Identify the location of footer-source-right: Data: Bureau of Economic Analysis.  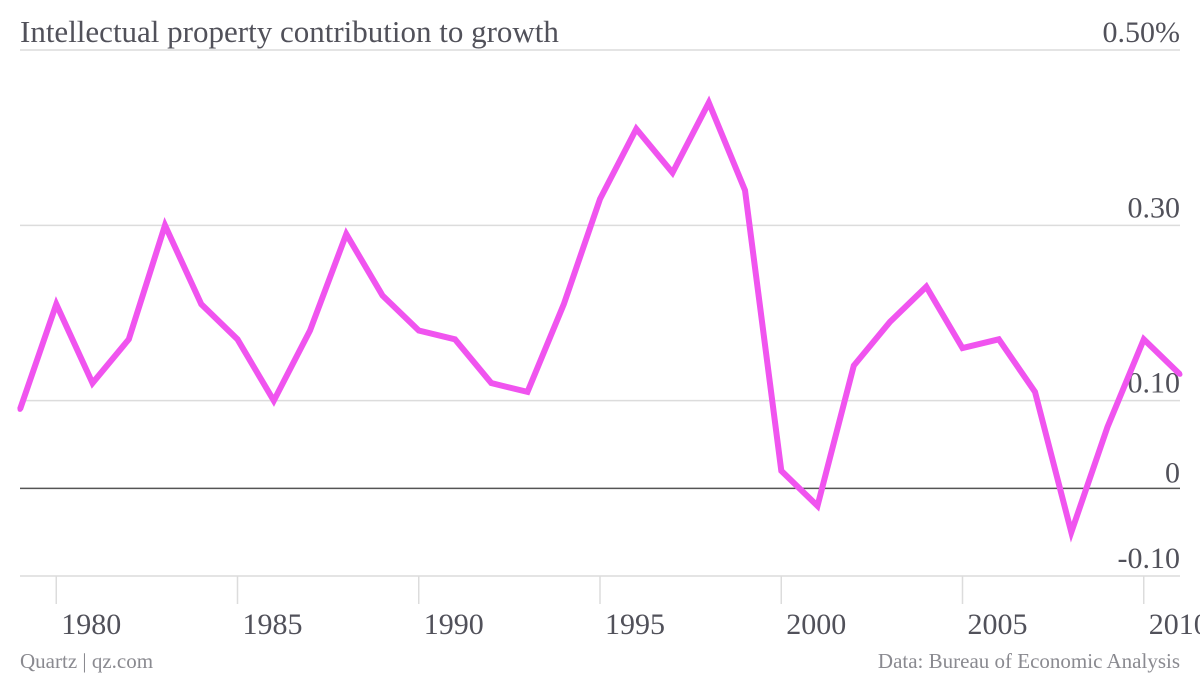
(1029, 661).